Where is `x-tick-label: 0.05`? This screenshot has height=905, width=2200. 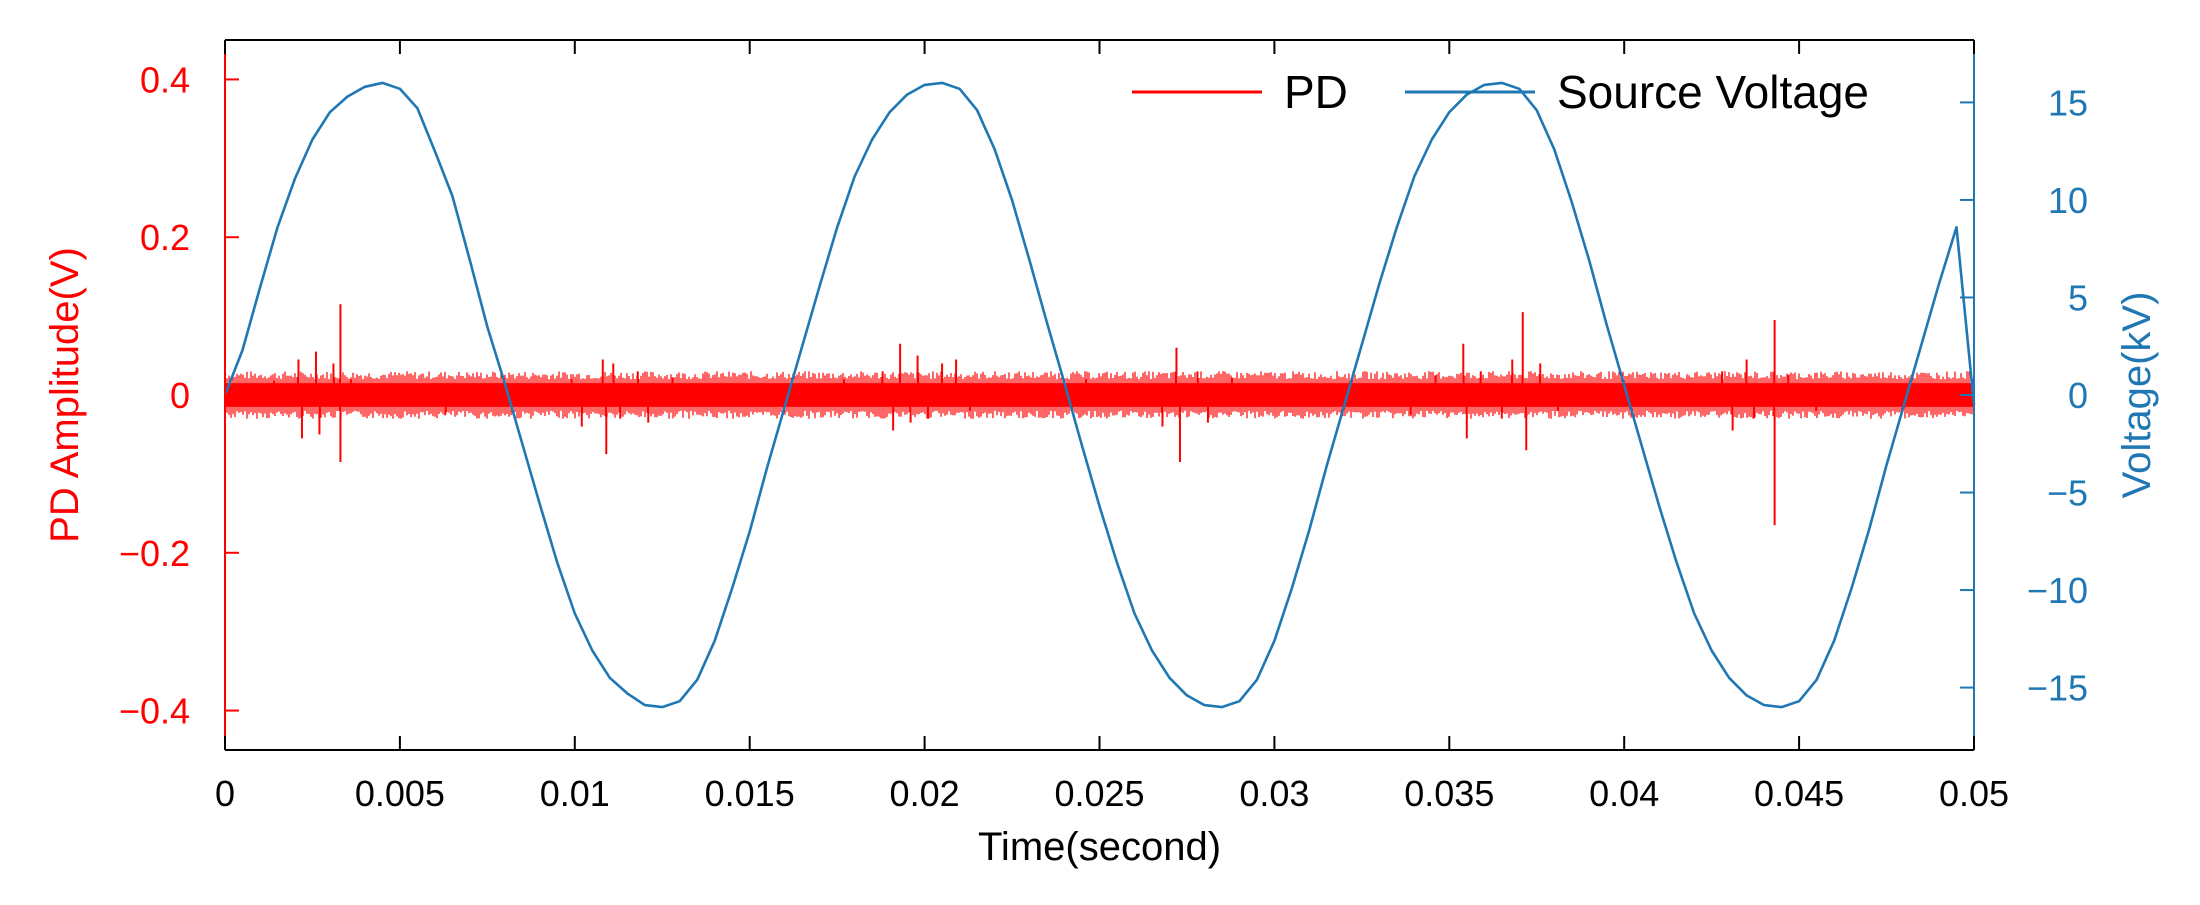
x-tick-label: 0.05 is located at coordinates (1974, 793).